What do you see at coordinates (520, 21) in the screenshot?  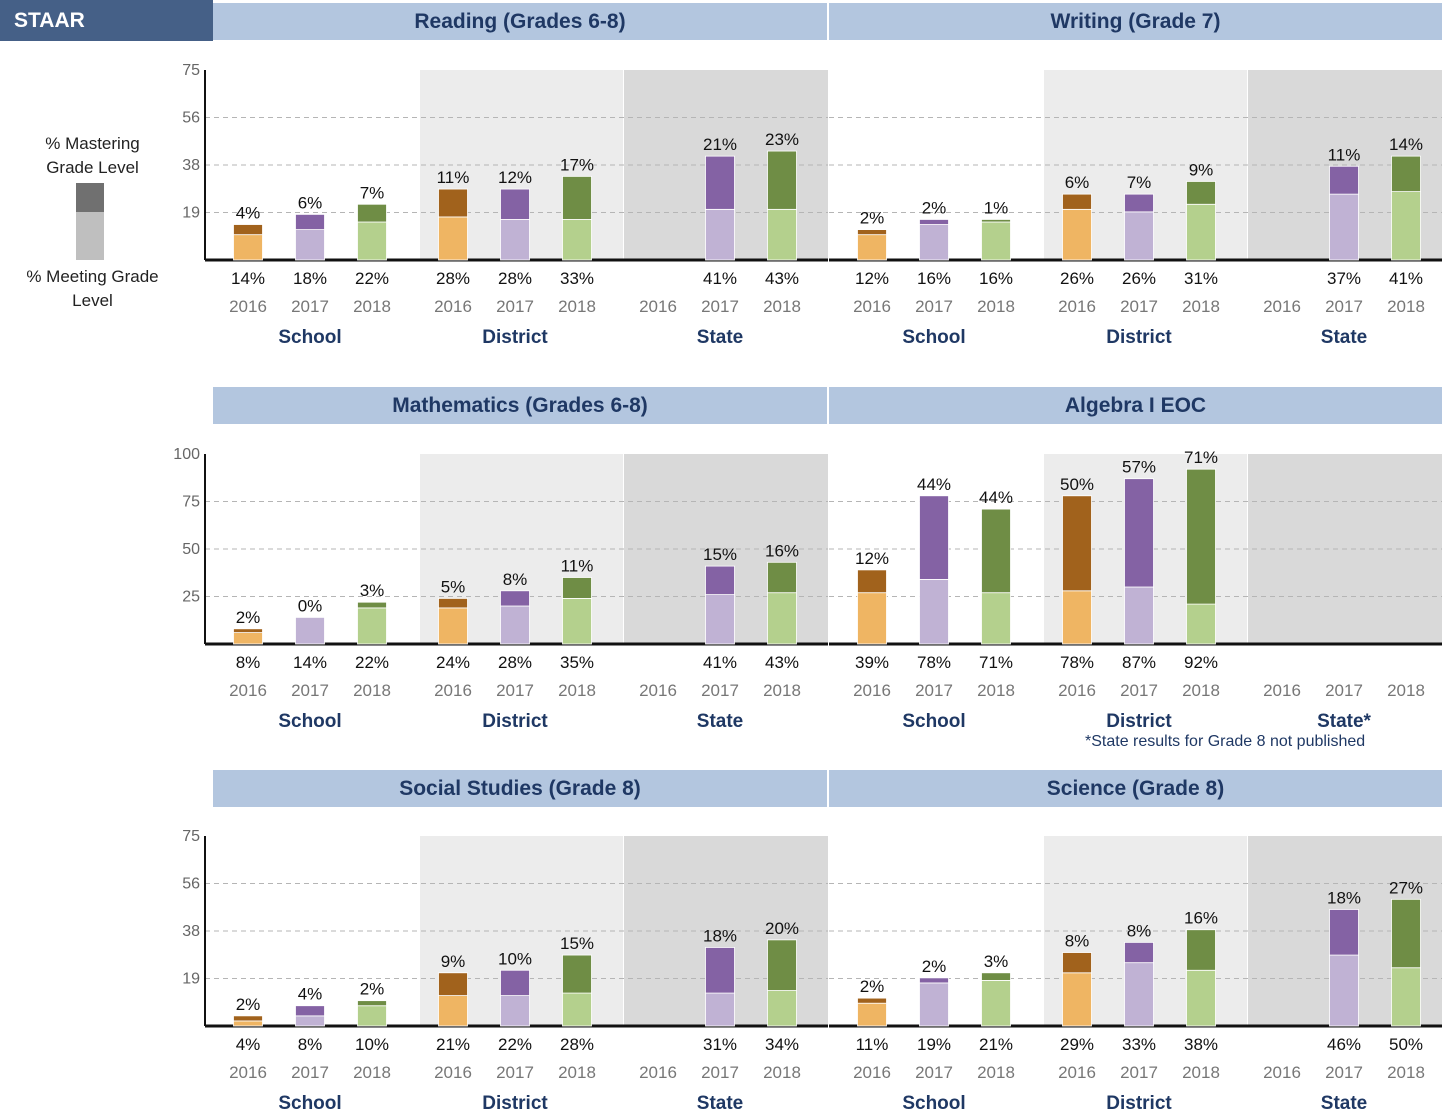 I see `panel-title-reading: Reading (Grades 6-8)` at bounding box center [520, 21].